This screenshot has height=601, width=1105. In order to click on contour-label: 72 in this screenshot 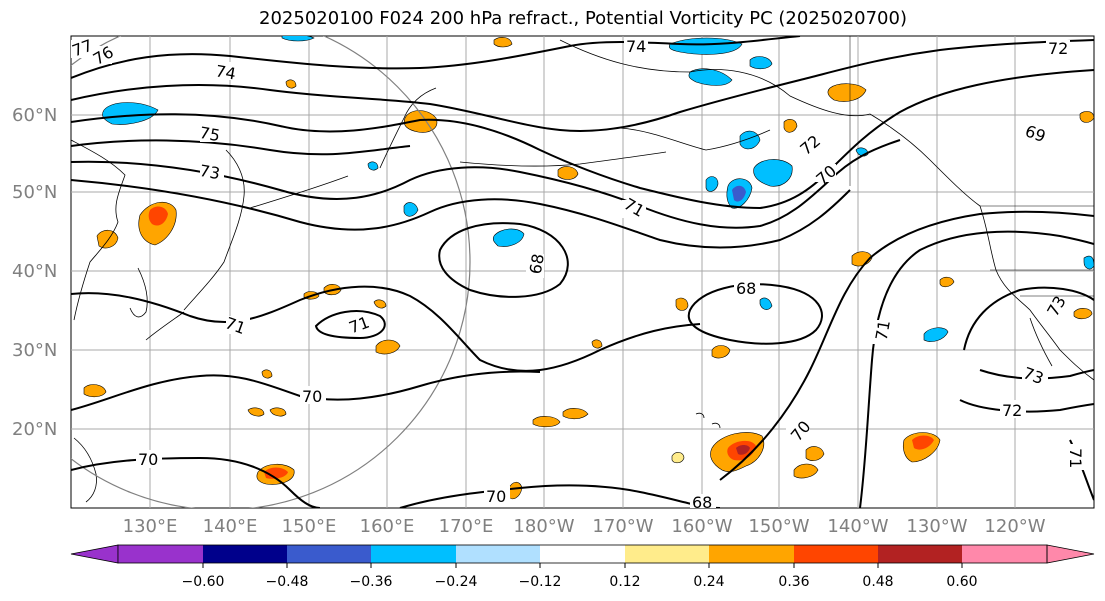, I will do `click(1058, 48)`.